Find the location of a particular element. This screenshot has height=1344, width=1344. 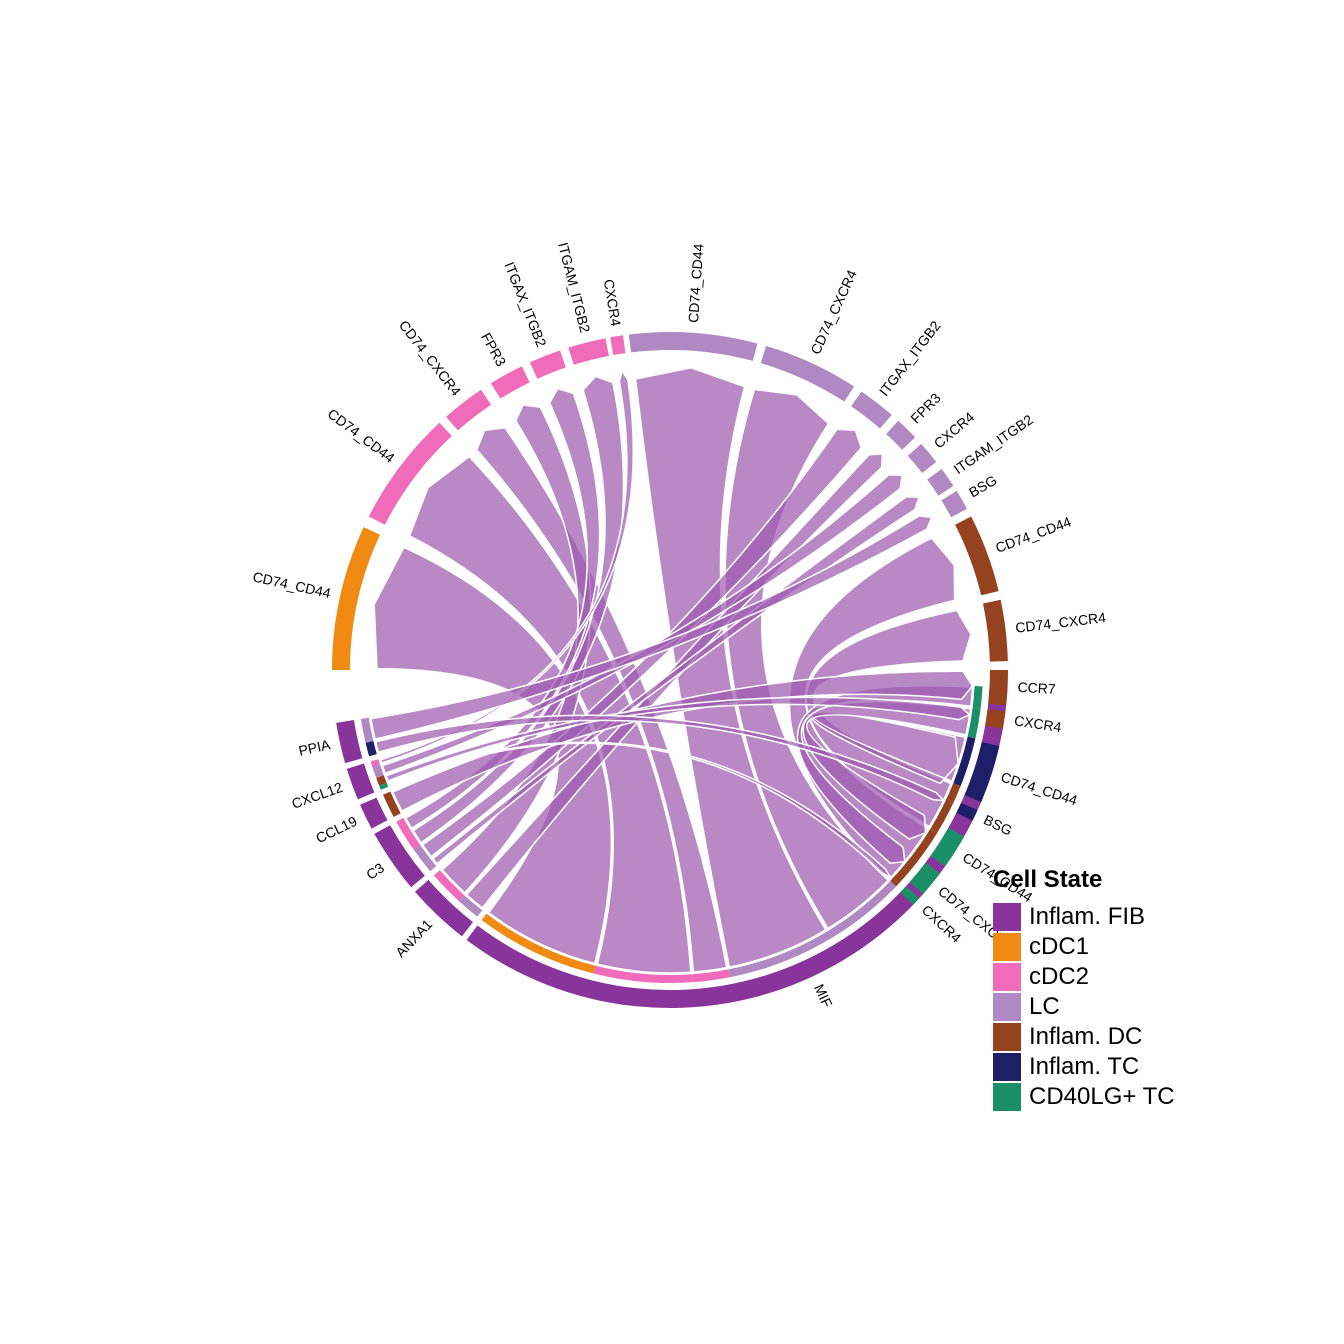

legend-label: cDC2 is located at coordinates (1059, 976).